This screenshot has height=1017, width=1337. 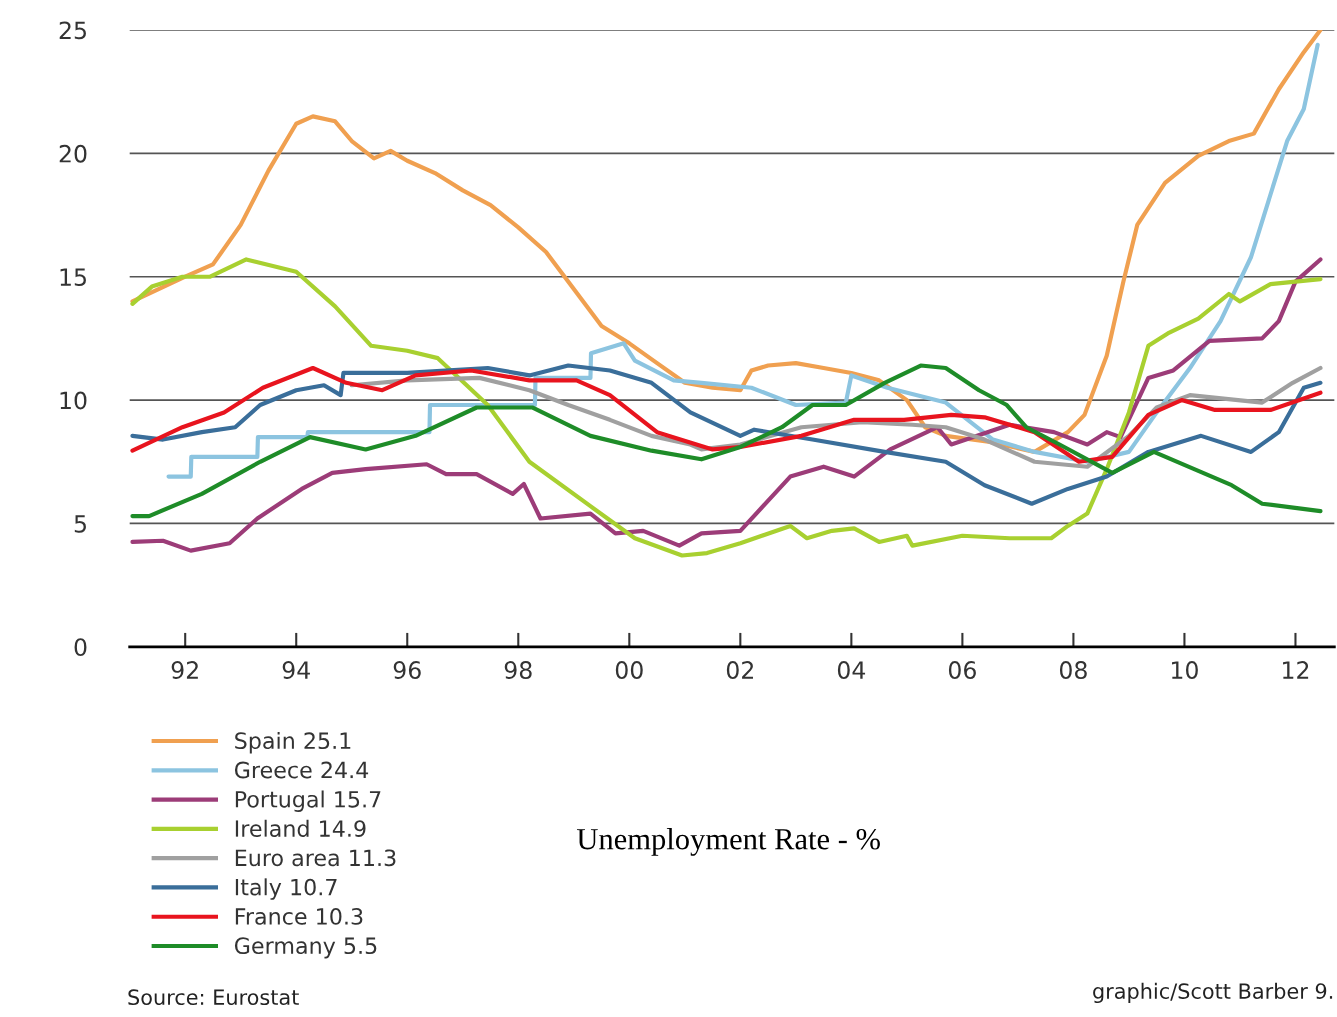 I want to click on text: Unemployment Rate - %, so click(x=728, y=841).